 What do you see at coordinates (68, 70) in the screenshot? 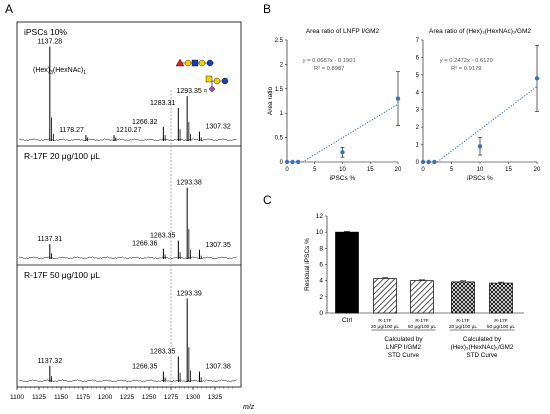
I see `sugar-hexnac: (HexNAc)` at bounding box center [68, 70].